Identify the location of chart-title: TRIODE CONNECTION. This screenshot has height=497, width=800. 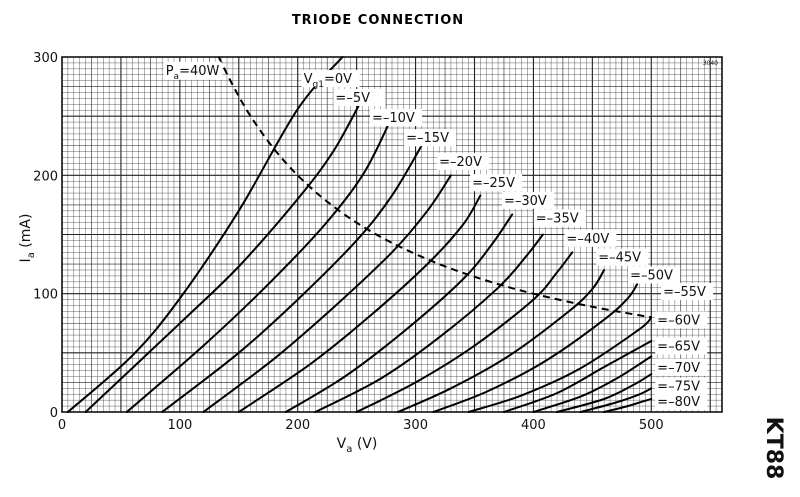
(378, 20).